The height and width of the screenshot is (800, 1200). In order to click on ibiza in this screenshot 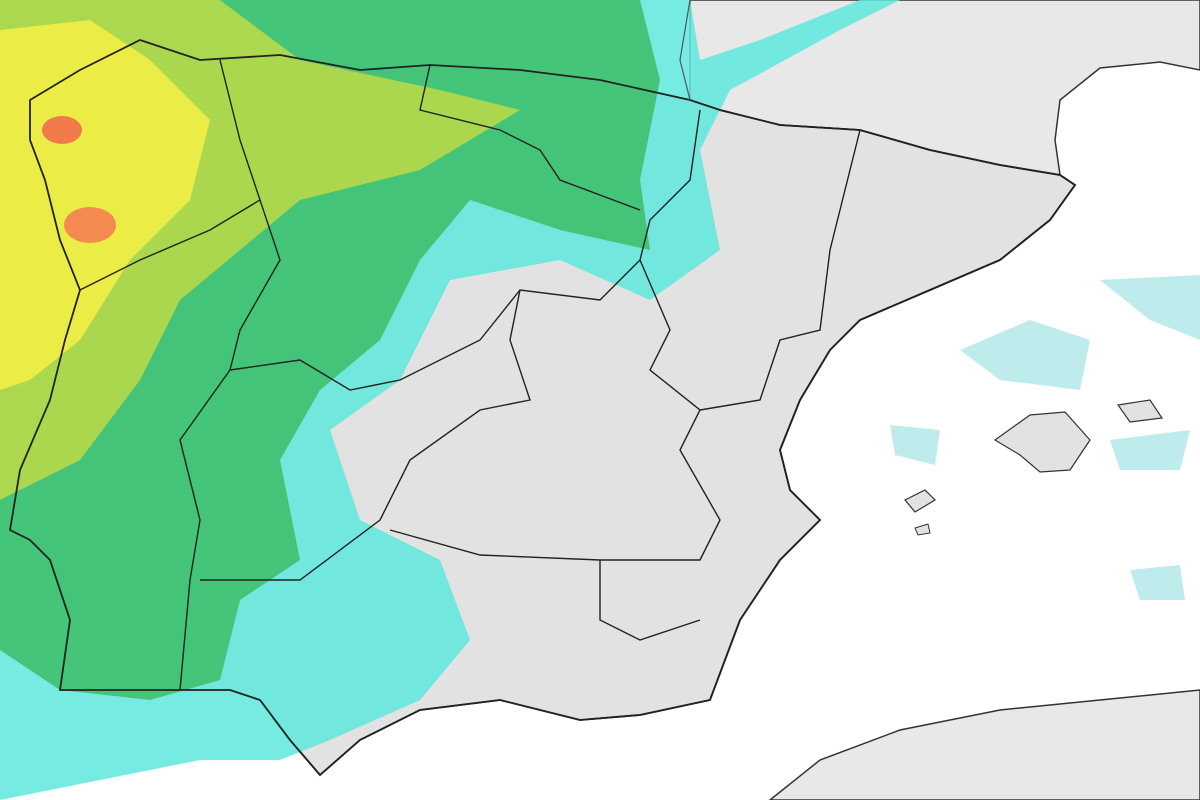, I will do `click(920, 501)`.